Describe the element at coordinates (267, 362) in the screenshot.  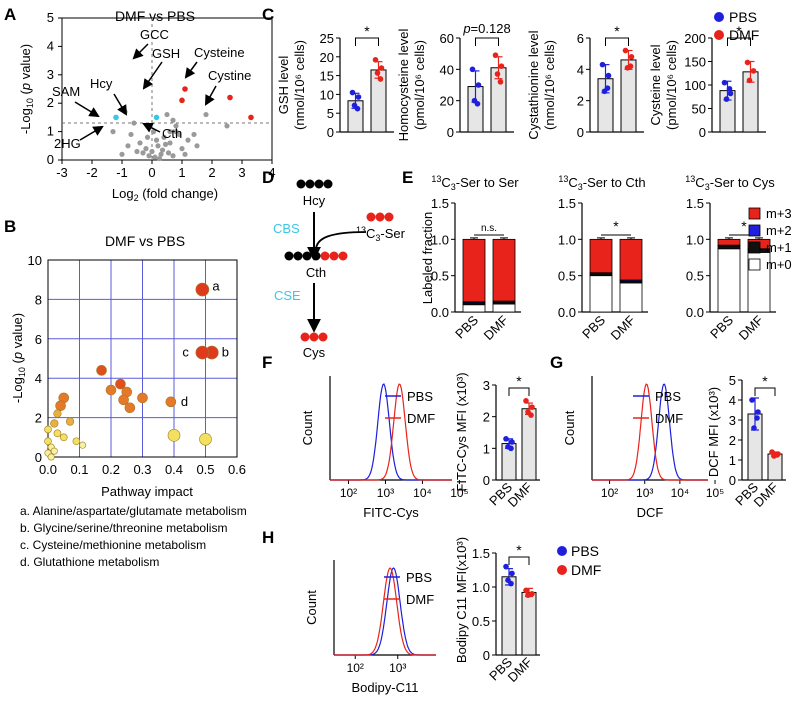
I see `panel-letter-f: F` at that location.